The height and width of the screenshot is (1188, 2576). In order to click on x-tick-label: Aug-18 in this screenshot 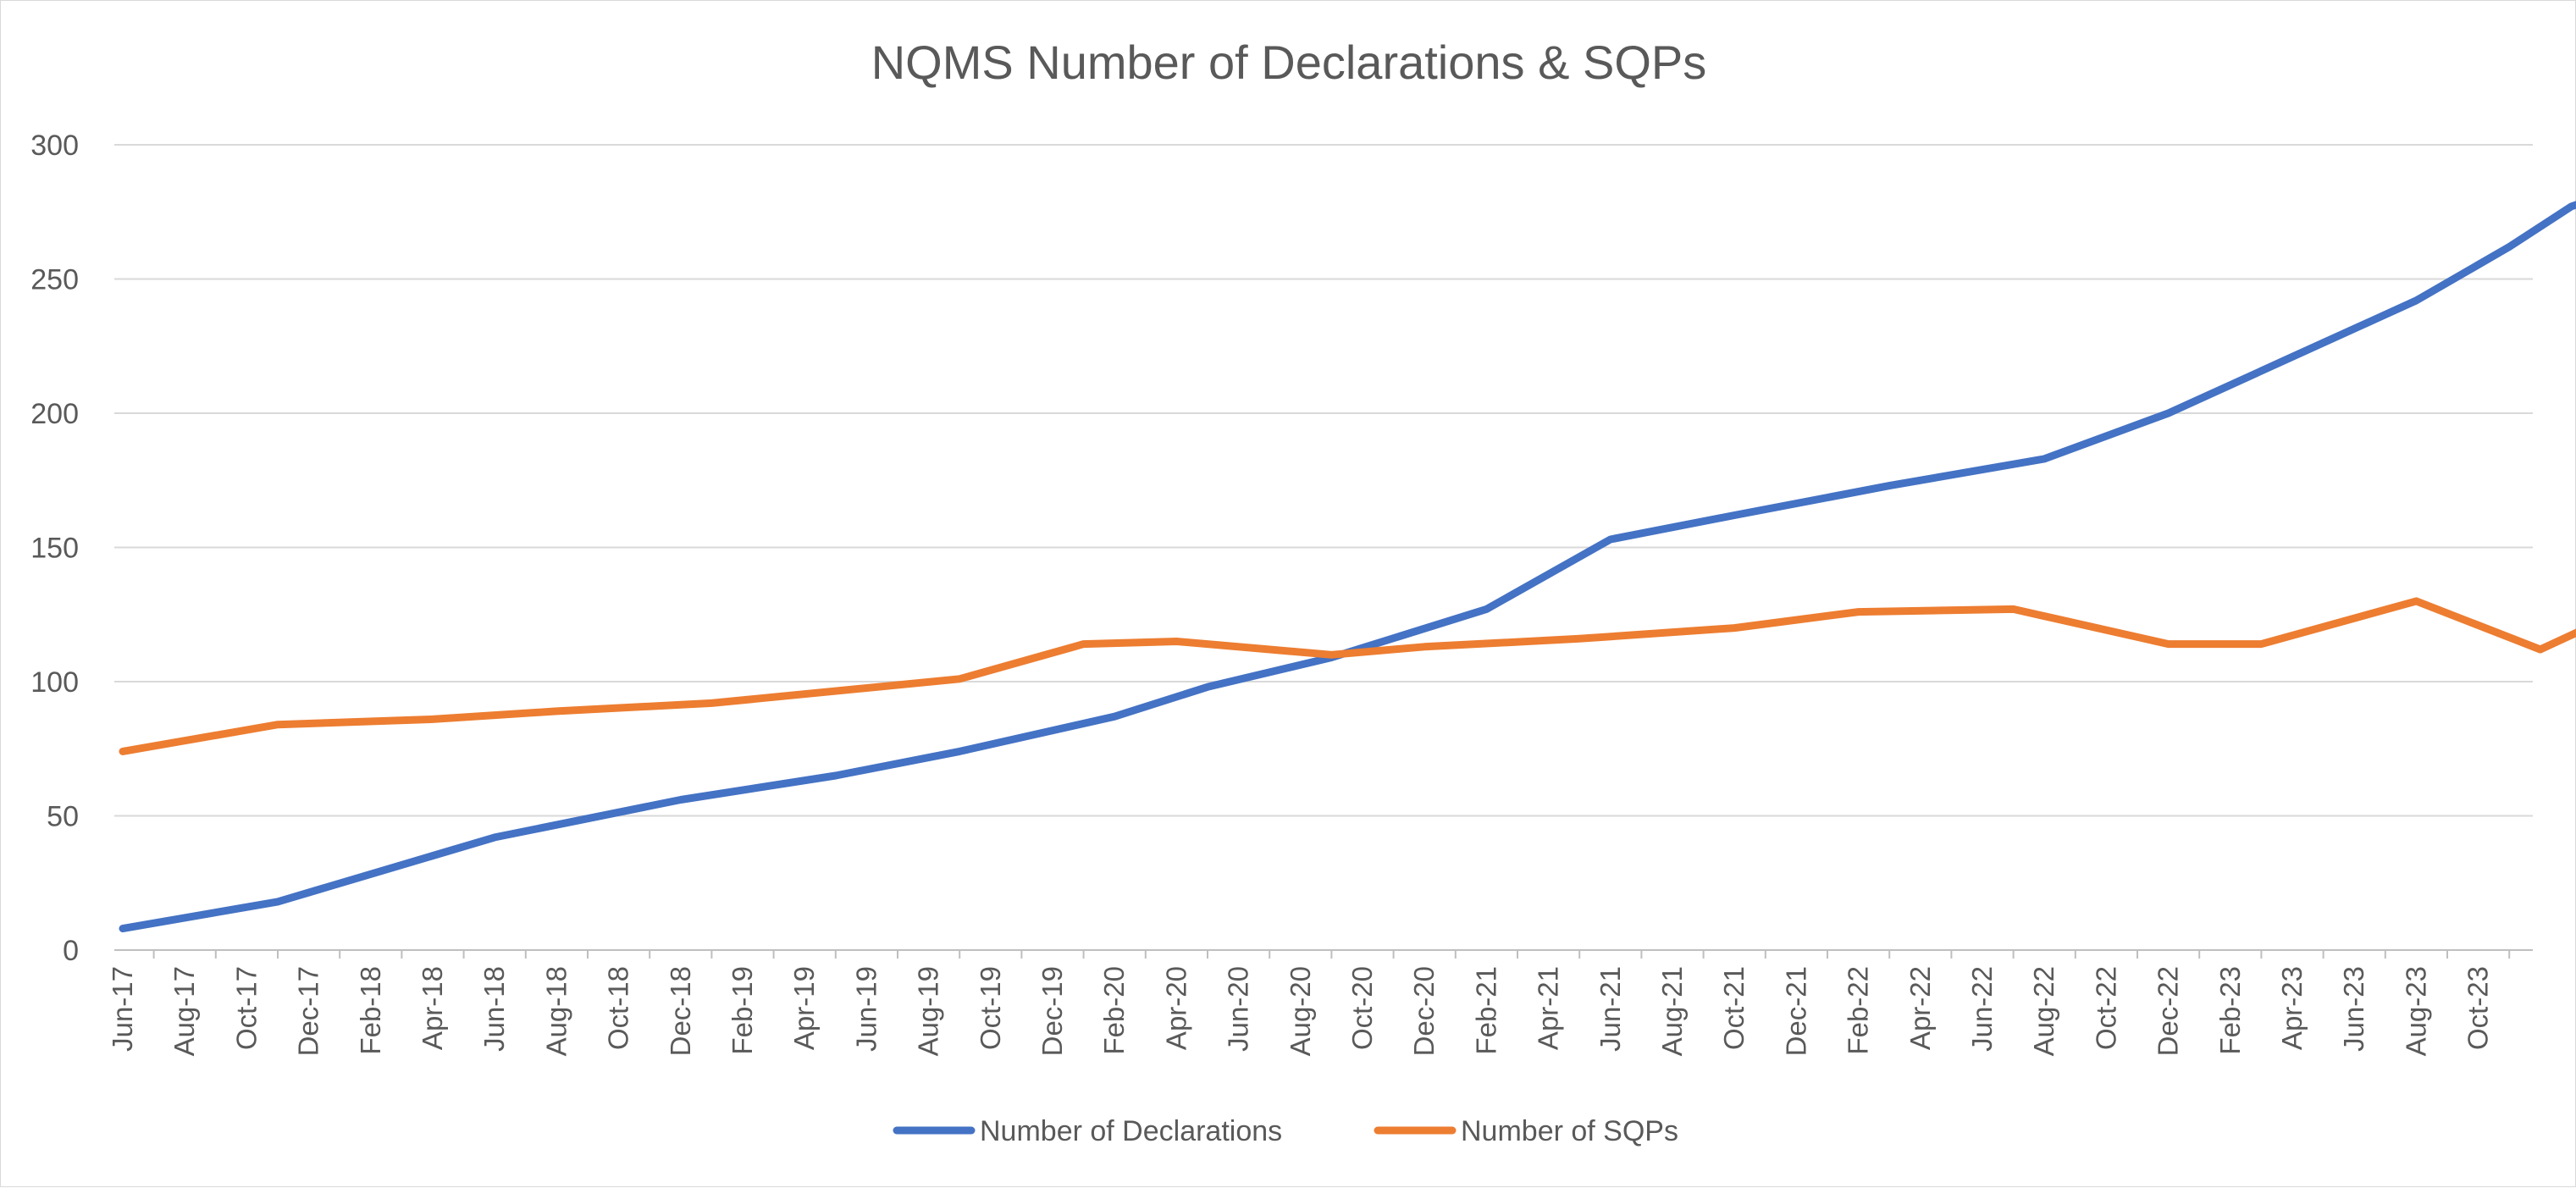, I will do `click(556, 1011)`.